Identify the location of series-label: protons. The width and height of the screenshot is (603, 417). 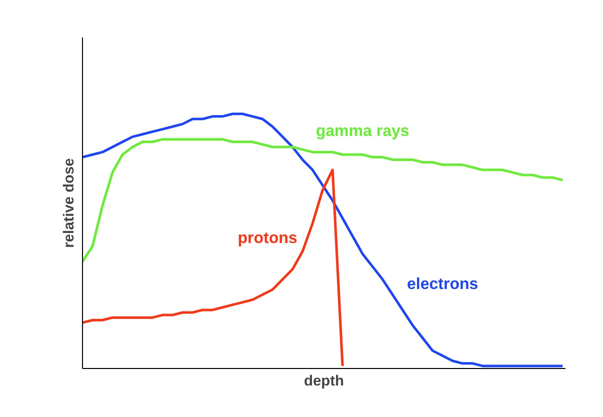
(268, 239).